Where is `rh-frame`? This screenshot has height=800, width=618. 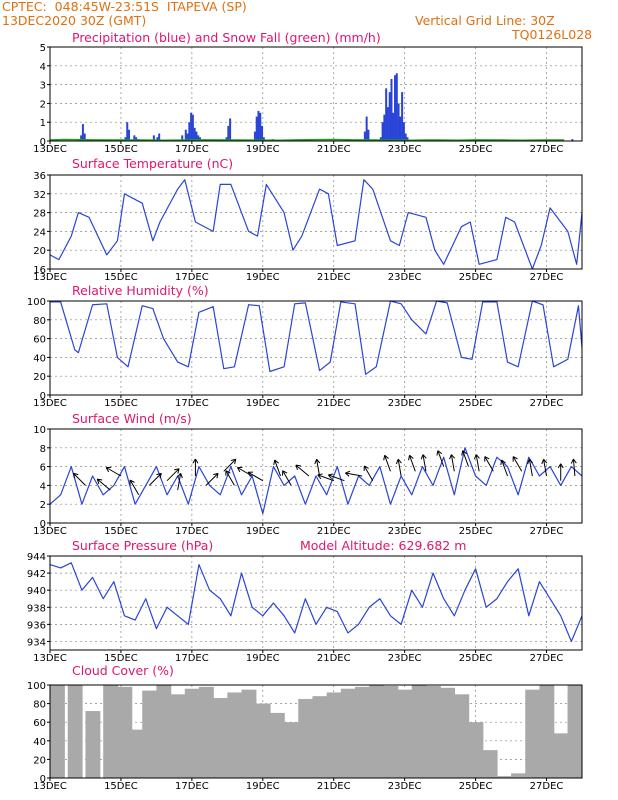
rh-frame is located at coordinates (316, 348).